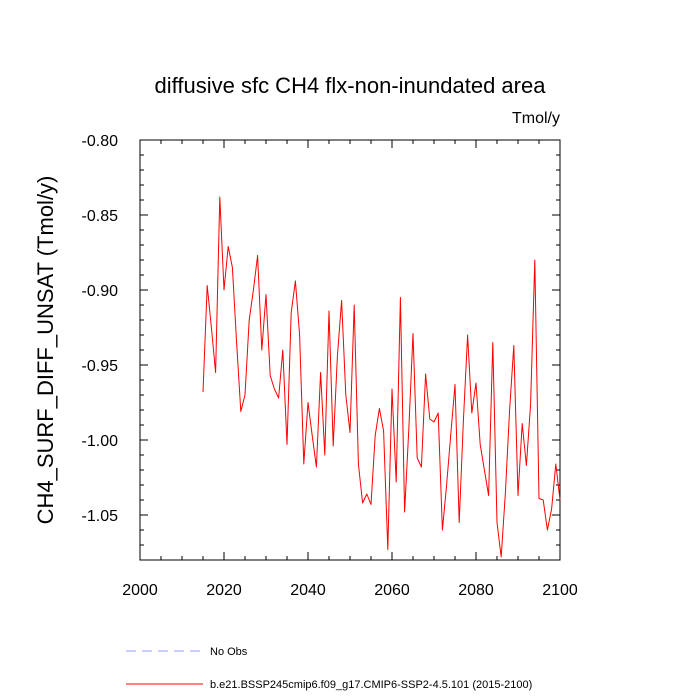 The height and width of the screenshot is (700, 700). Describe the element at coordinates (392, 590) in the screenshot. I see `x-tick-label: 2060` at that location.